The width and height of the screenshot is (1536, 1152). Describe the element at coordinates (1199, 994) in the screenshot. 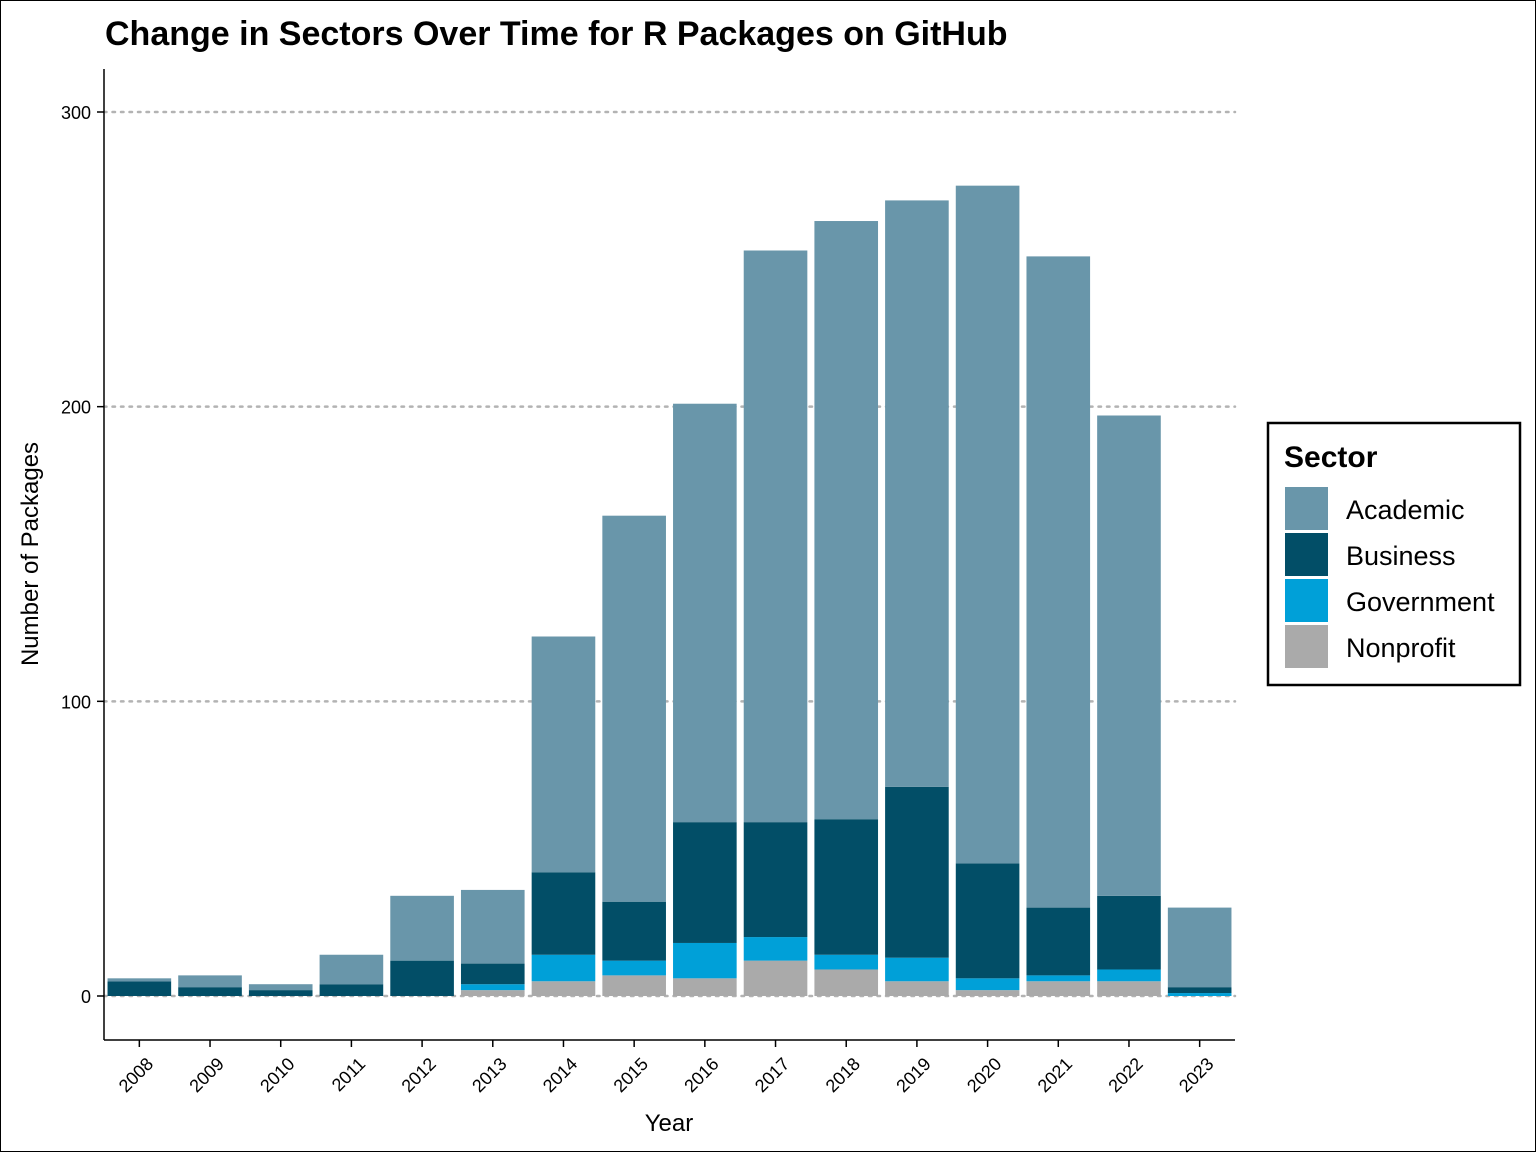

I see `bar-2023-government` at that location.